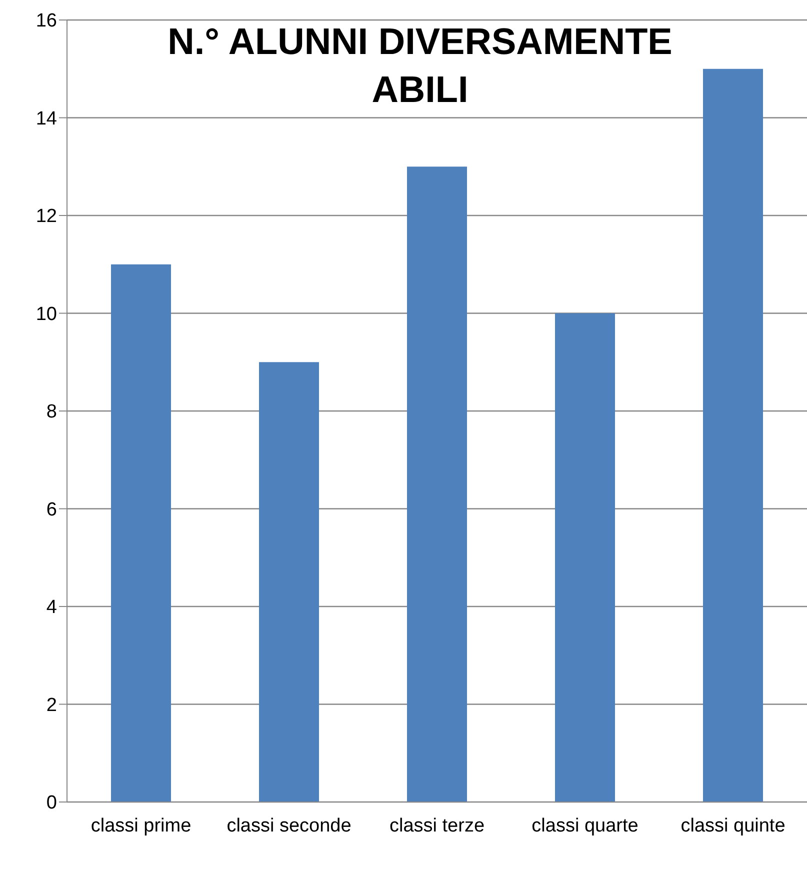 The height and width of the screenshot is (880, 807). I want to click on x-tick-label: classi quarte, so click(585, 825).